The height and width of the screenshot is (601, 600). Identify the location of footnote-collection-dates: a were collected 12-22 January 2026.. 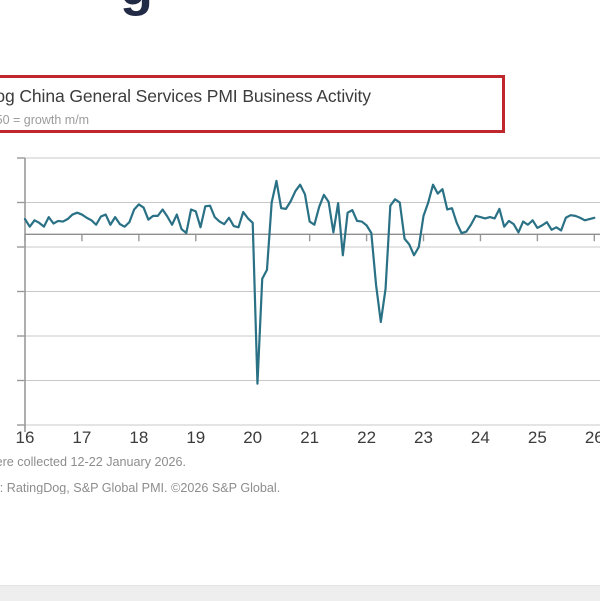
(93, 462).